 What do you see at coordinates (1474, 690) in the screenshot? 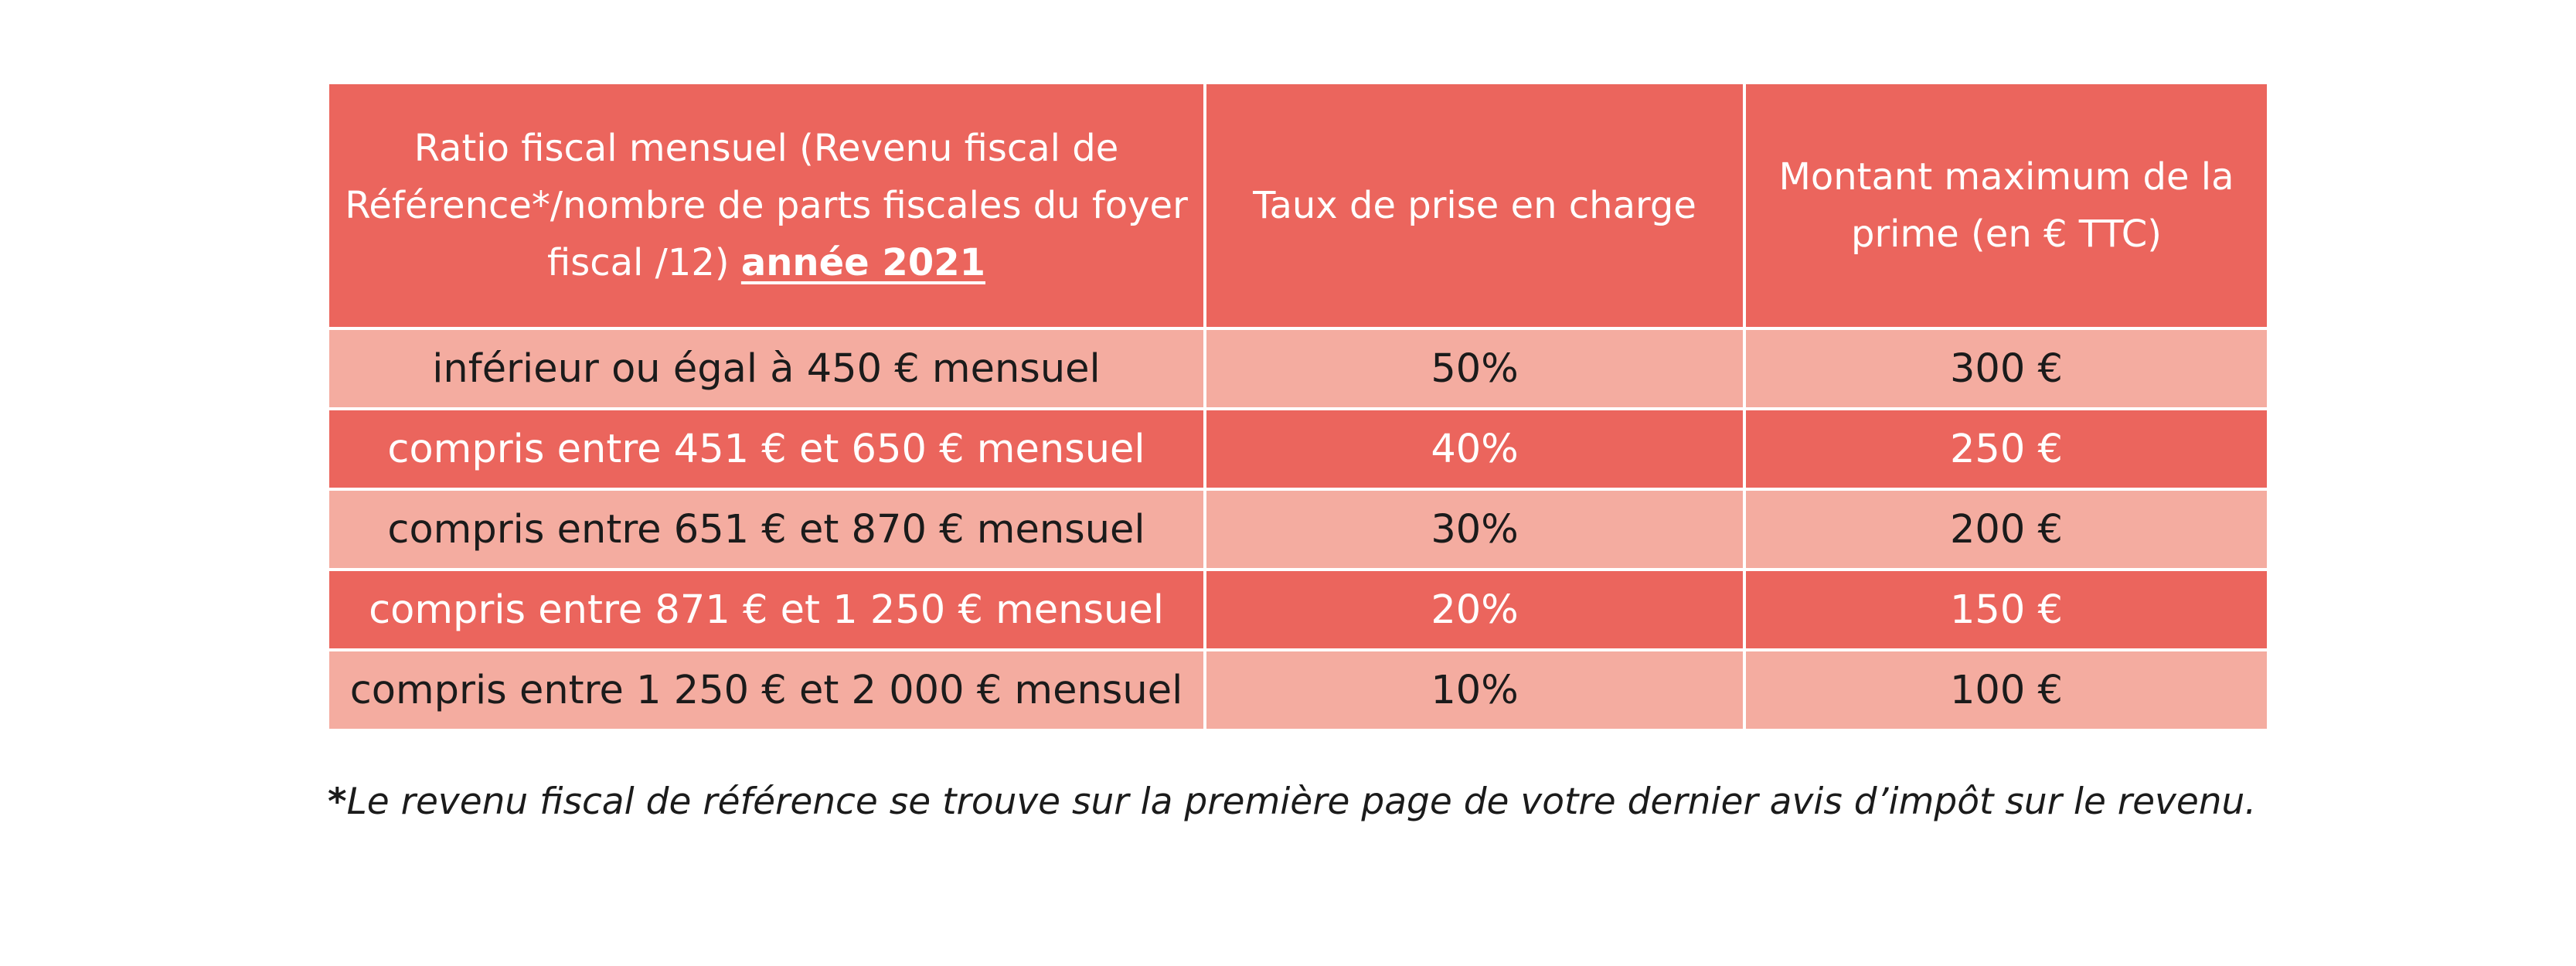
I see `cell-taux: 10%` at bounding box center [1474, 690].